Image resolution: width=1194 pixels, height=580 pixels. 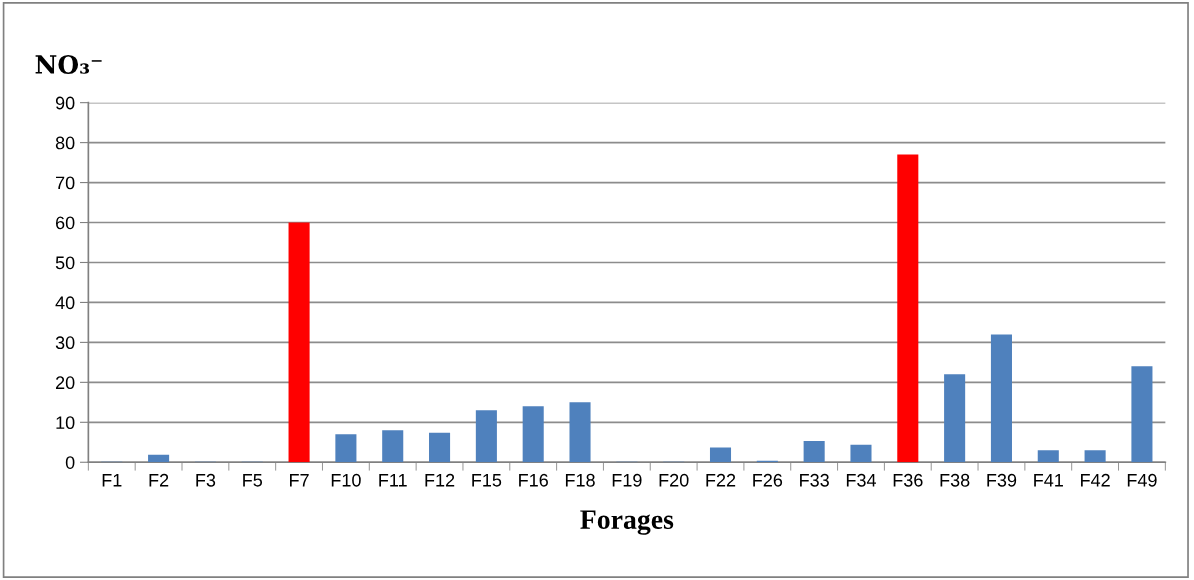 I want to click on y-tick-label: 20, so click(x=65, y=383).